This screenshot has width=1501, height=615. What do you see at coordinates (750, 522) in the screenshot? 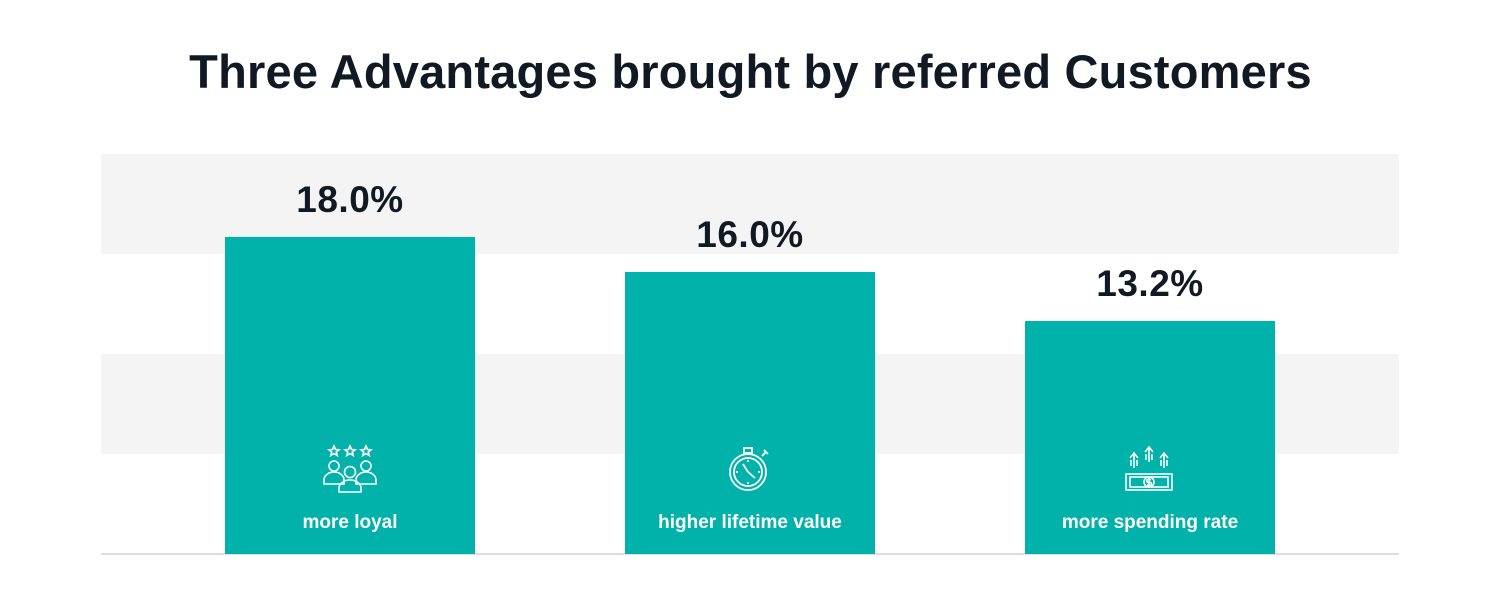
I see `bar-category-label: higher lifetime value` at bounding box center [750, 522].